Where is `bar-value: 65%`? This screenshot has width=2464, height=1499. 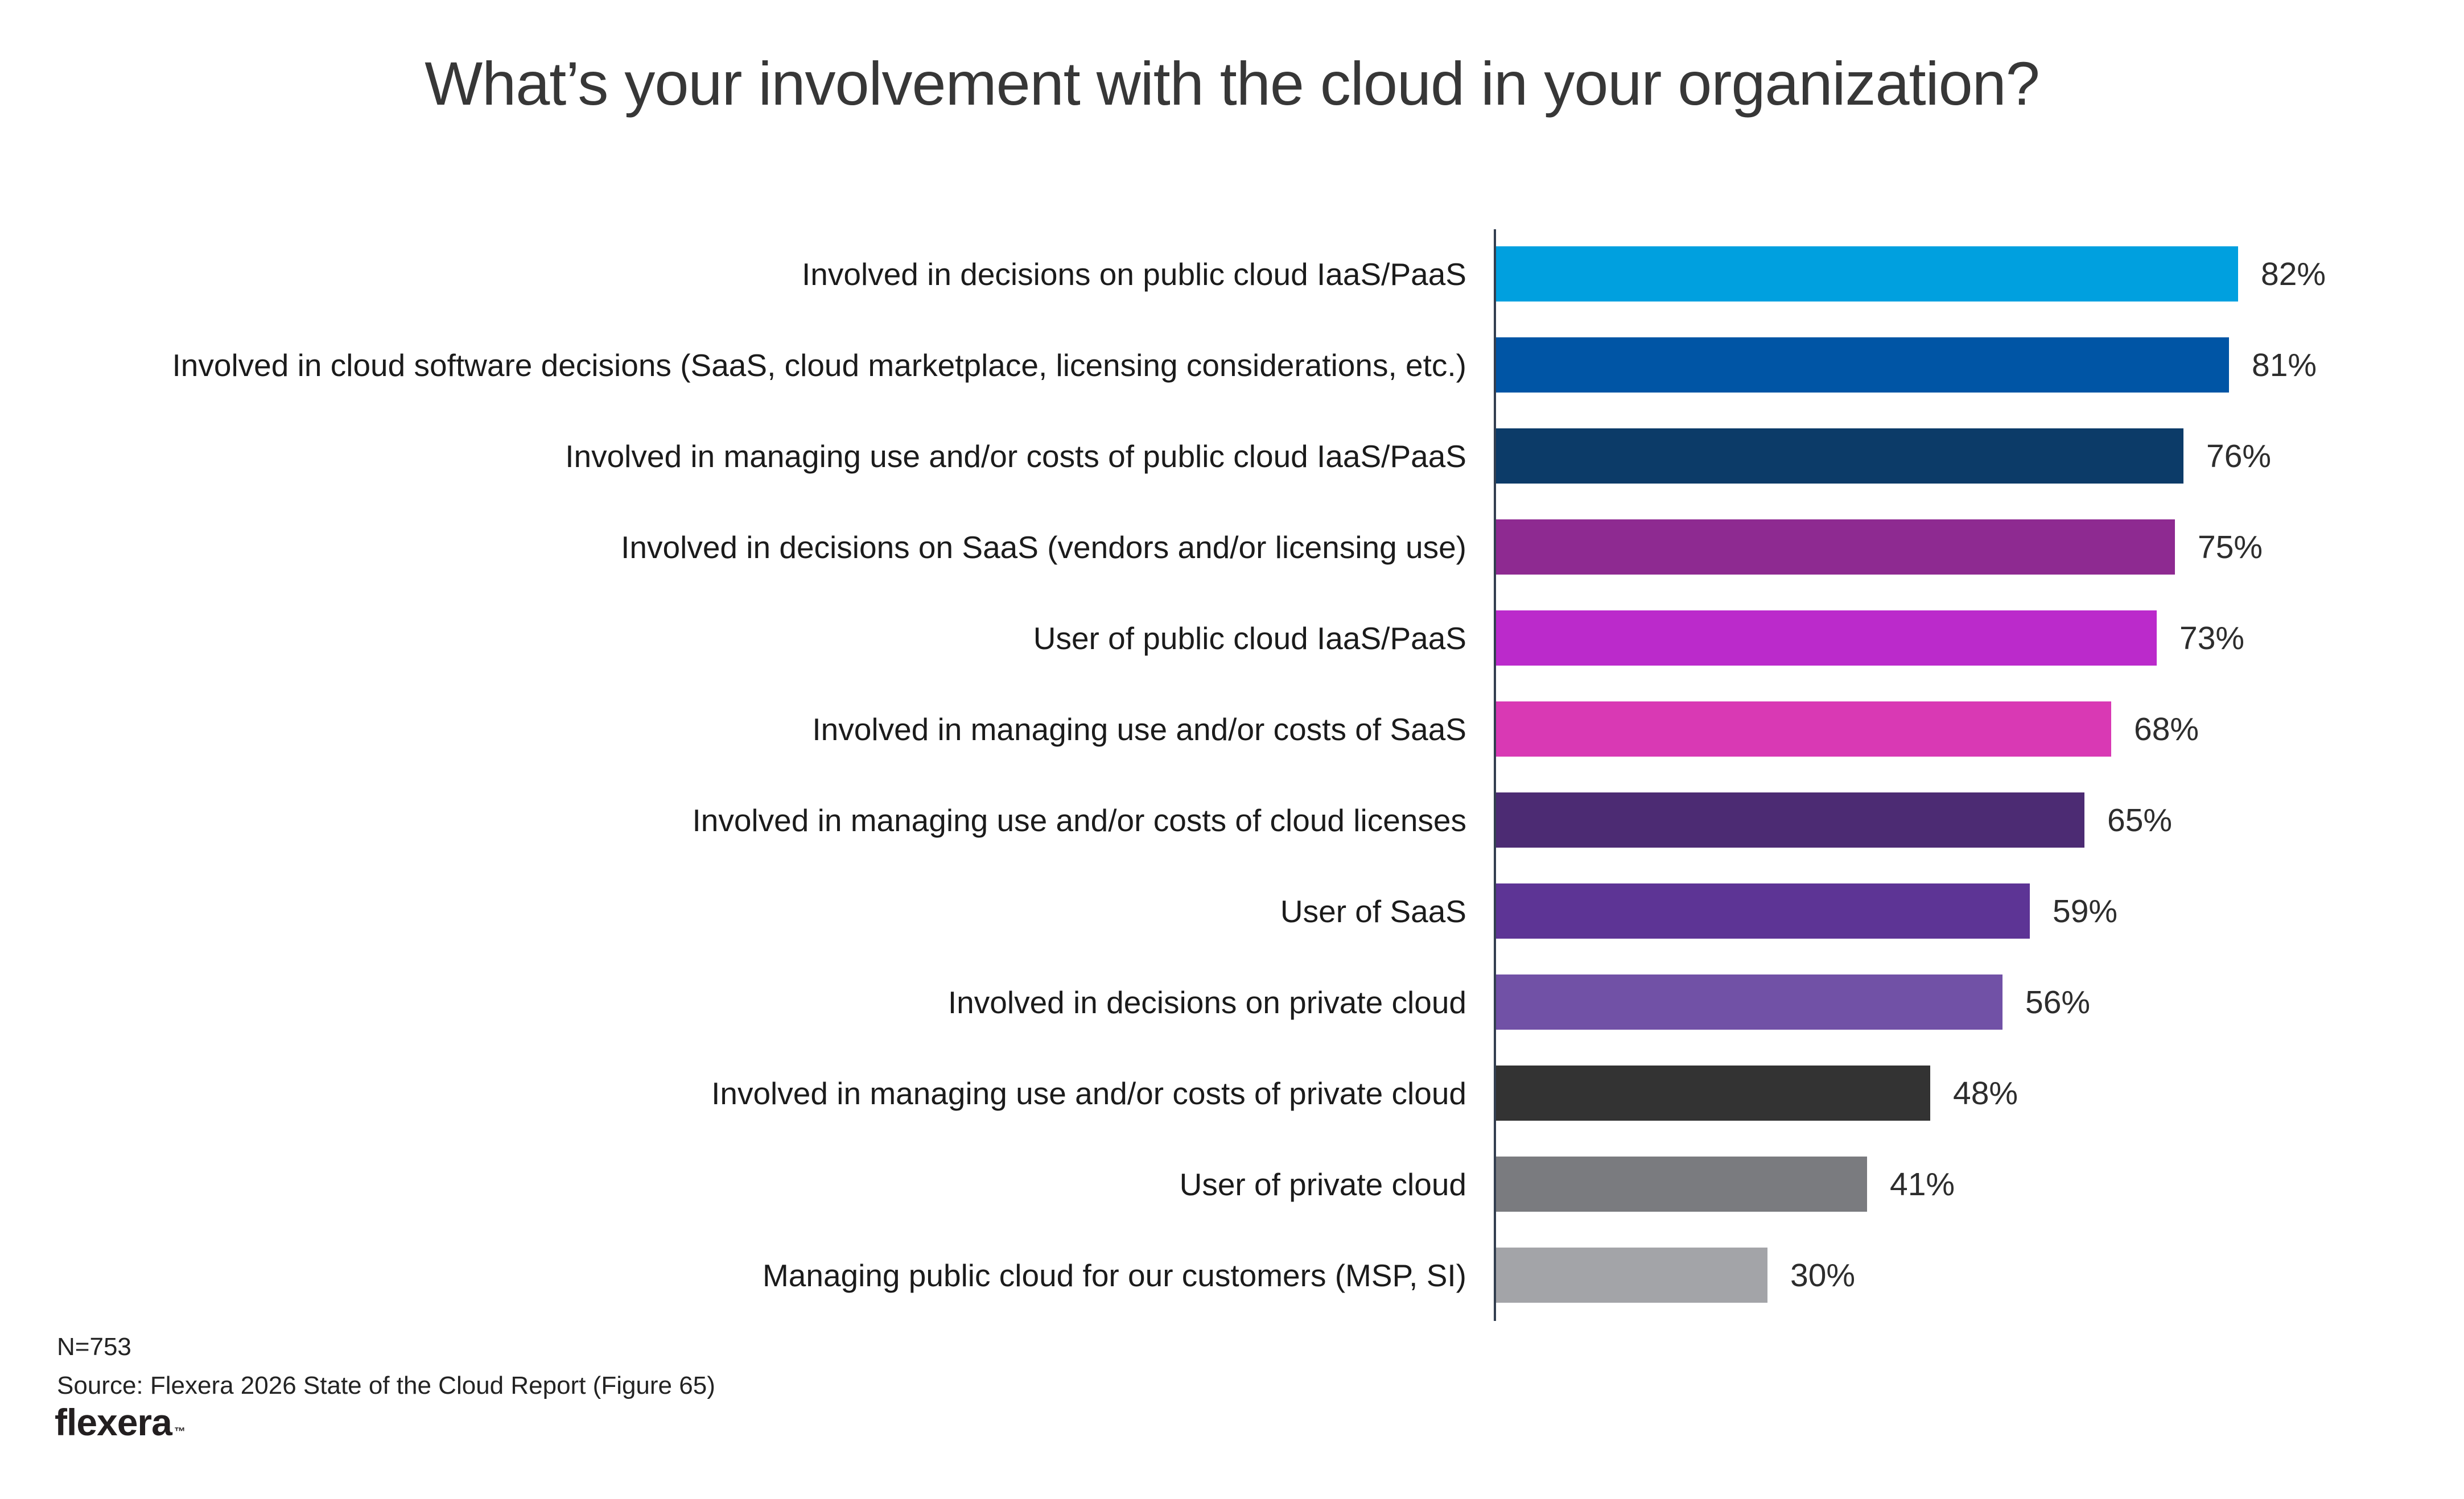
bar-value: 65% is located at coordinates (2140, 820).